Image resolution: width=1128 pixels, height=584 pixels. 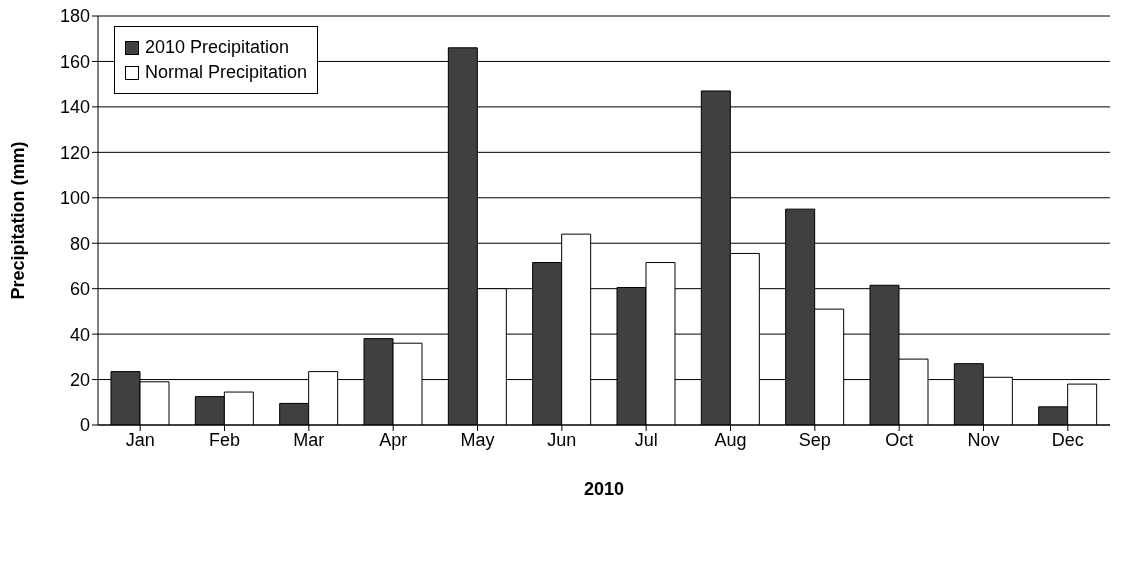 What do you see at coordinates (79, 289) in the screenshot?
I see `y-tick-label: 60` at bounding box center [79, 289].